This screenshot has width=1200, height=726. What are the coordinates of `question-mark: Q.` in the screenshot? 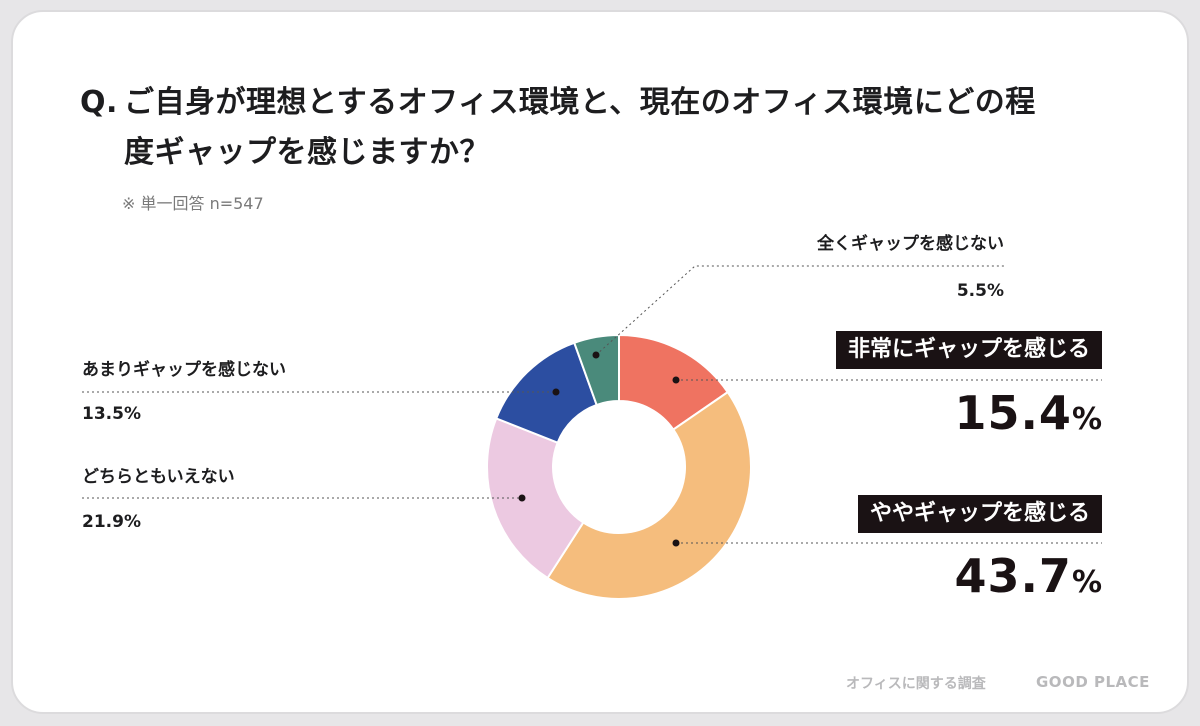 It's located at (99, 102).